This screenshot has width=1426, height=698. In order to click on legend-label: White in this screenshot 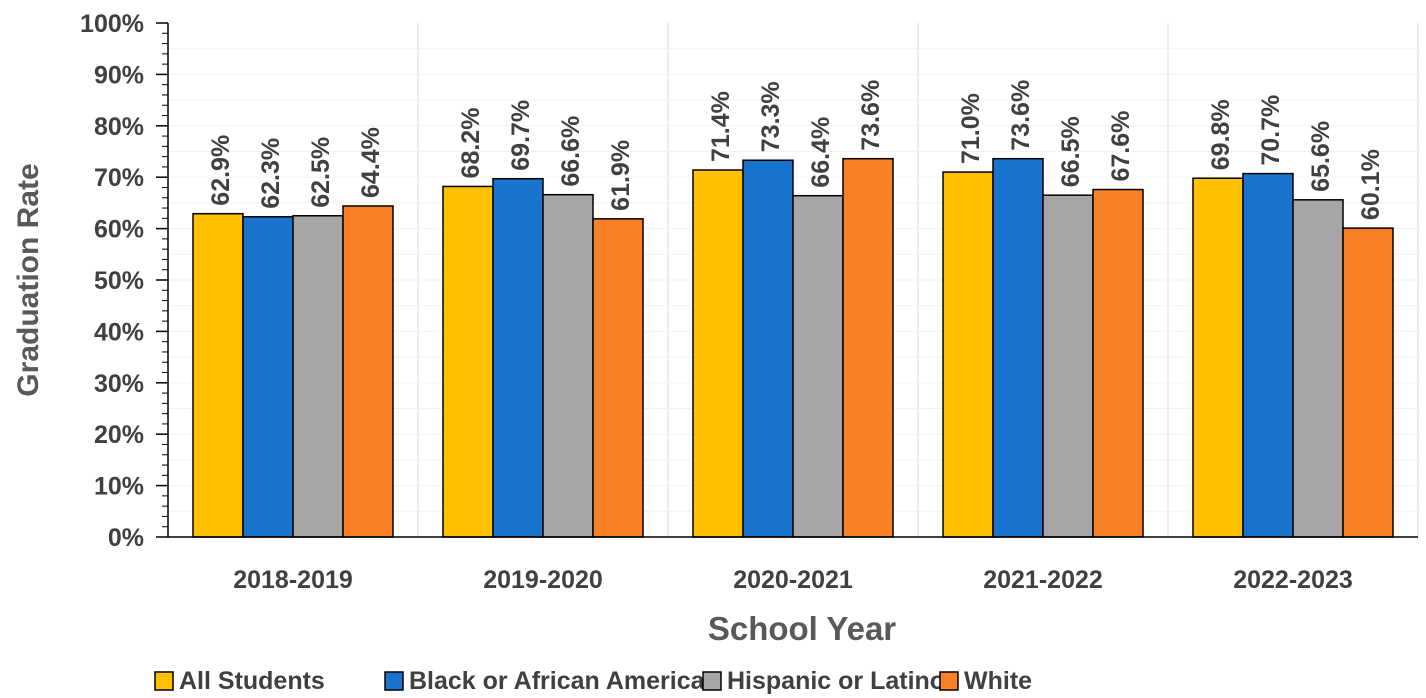, I will do `click(998, 681)`.